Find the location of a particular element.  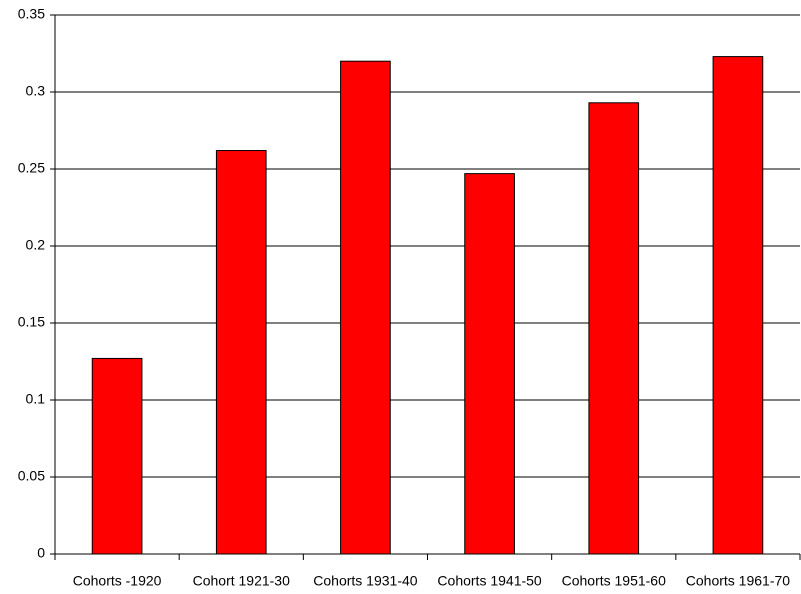

x-tick-label: Cohort 1921-30 is located at coordinates (242, 581).